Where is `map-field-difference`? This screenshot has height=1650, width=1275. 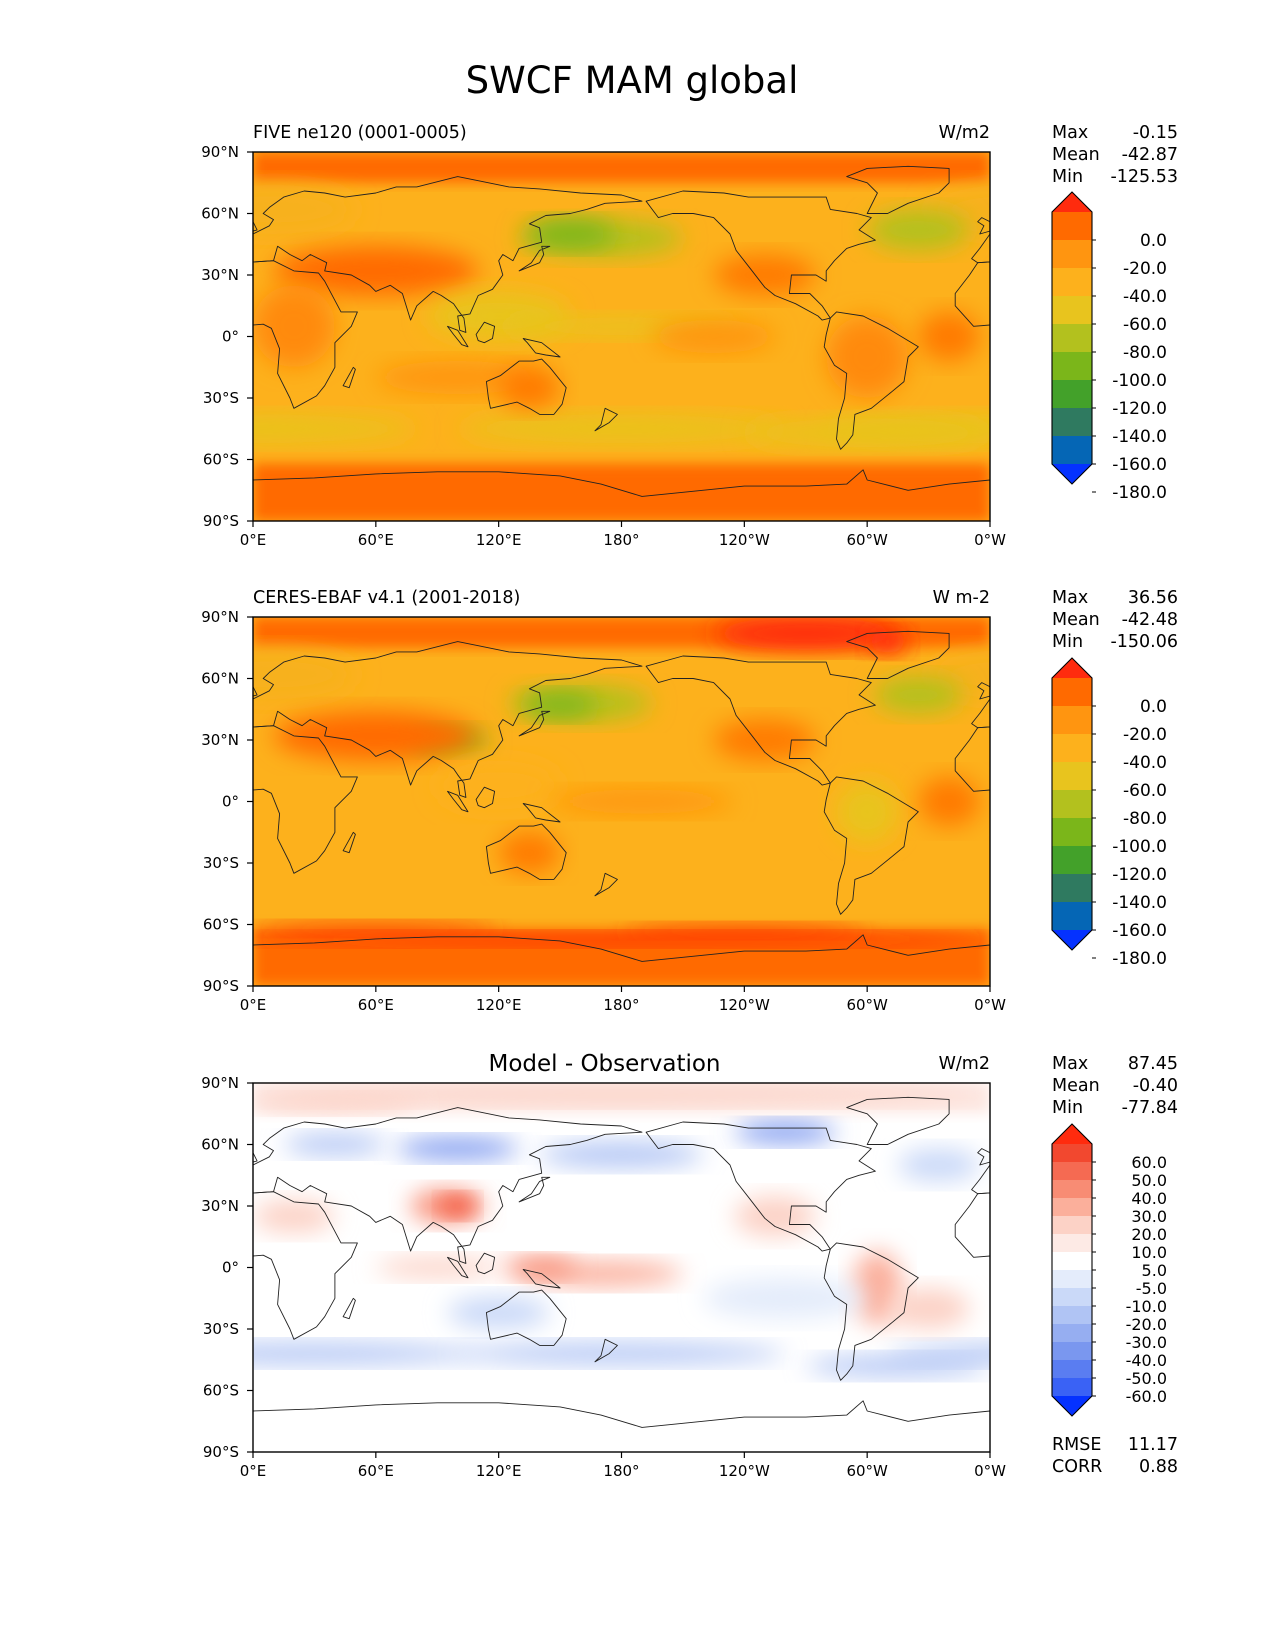
map-field-difference is located at coordinates (621, 1267).